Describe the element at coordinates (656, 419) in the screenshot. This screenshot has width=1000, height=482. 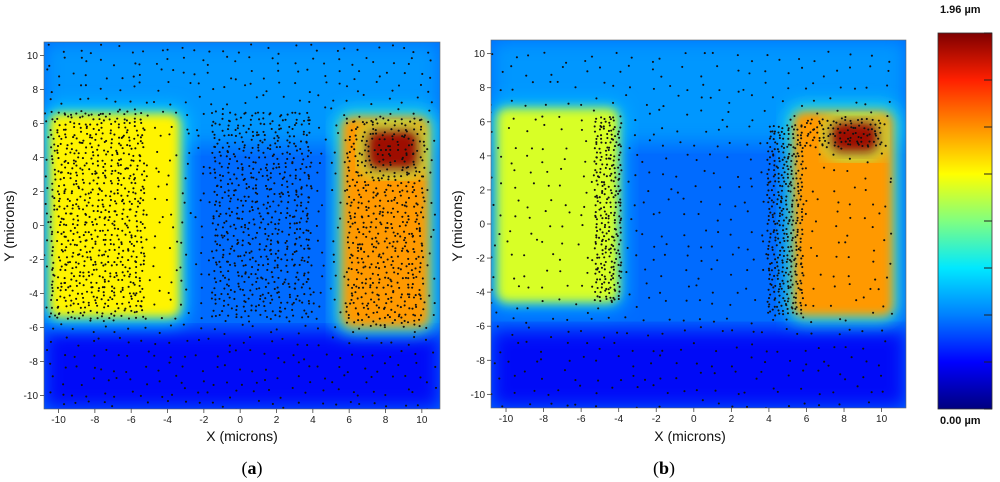
I see `panel-b-x-tick-label: -2` at that location.